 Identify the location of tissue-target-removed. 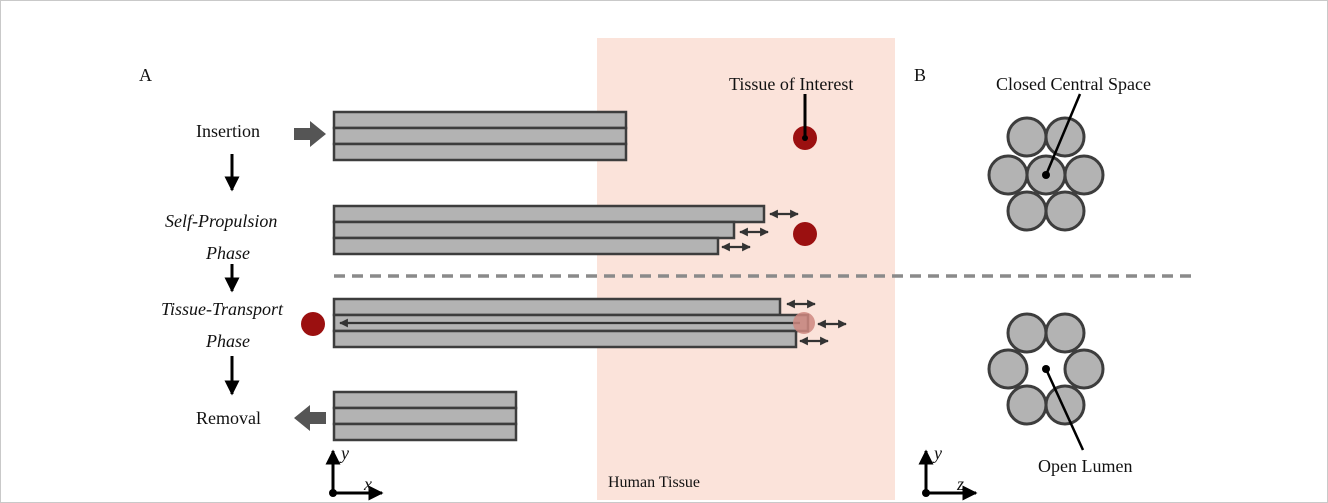
(313, 324).